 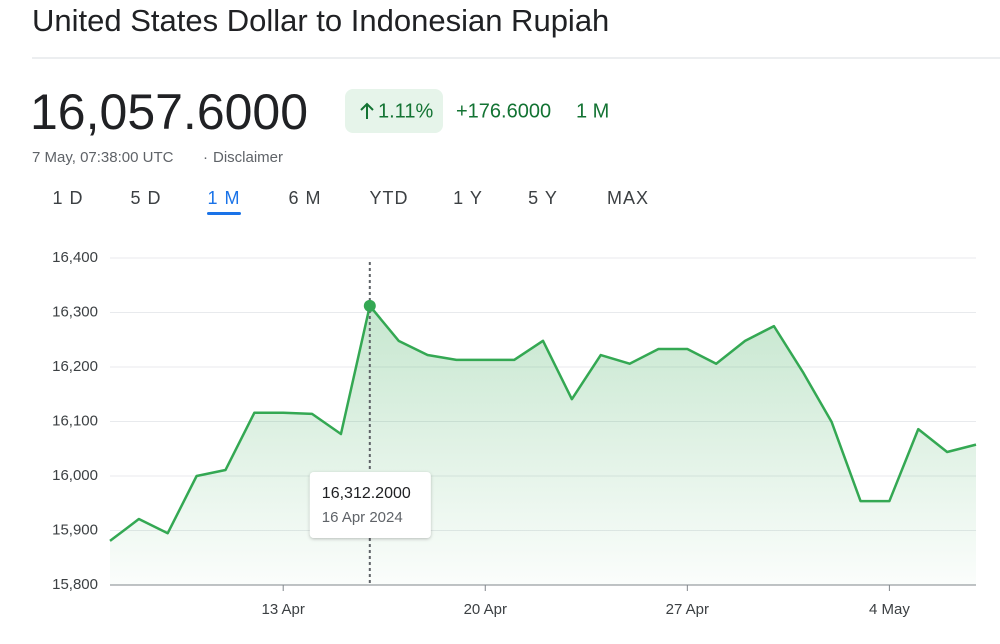 I want to click on range-tab: YTD, so click(x=389, y=198).